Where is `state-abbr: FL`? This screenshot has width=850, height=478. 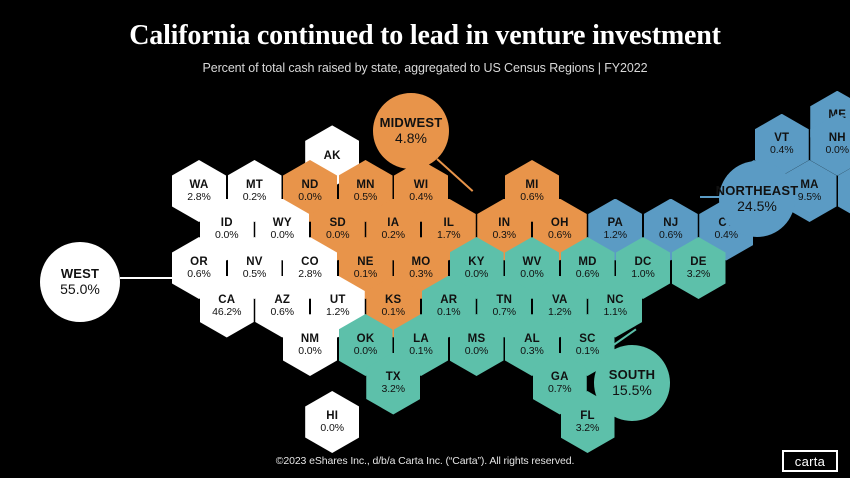
state-abbr: FL is located at coordinates (587, 415).